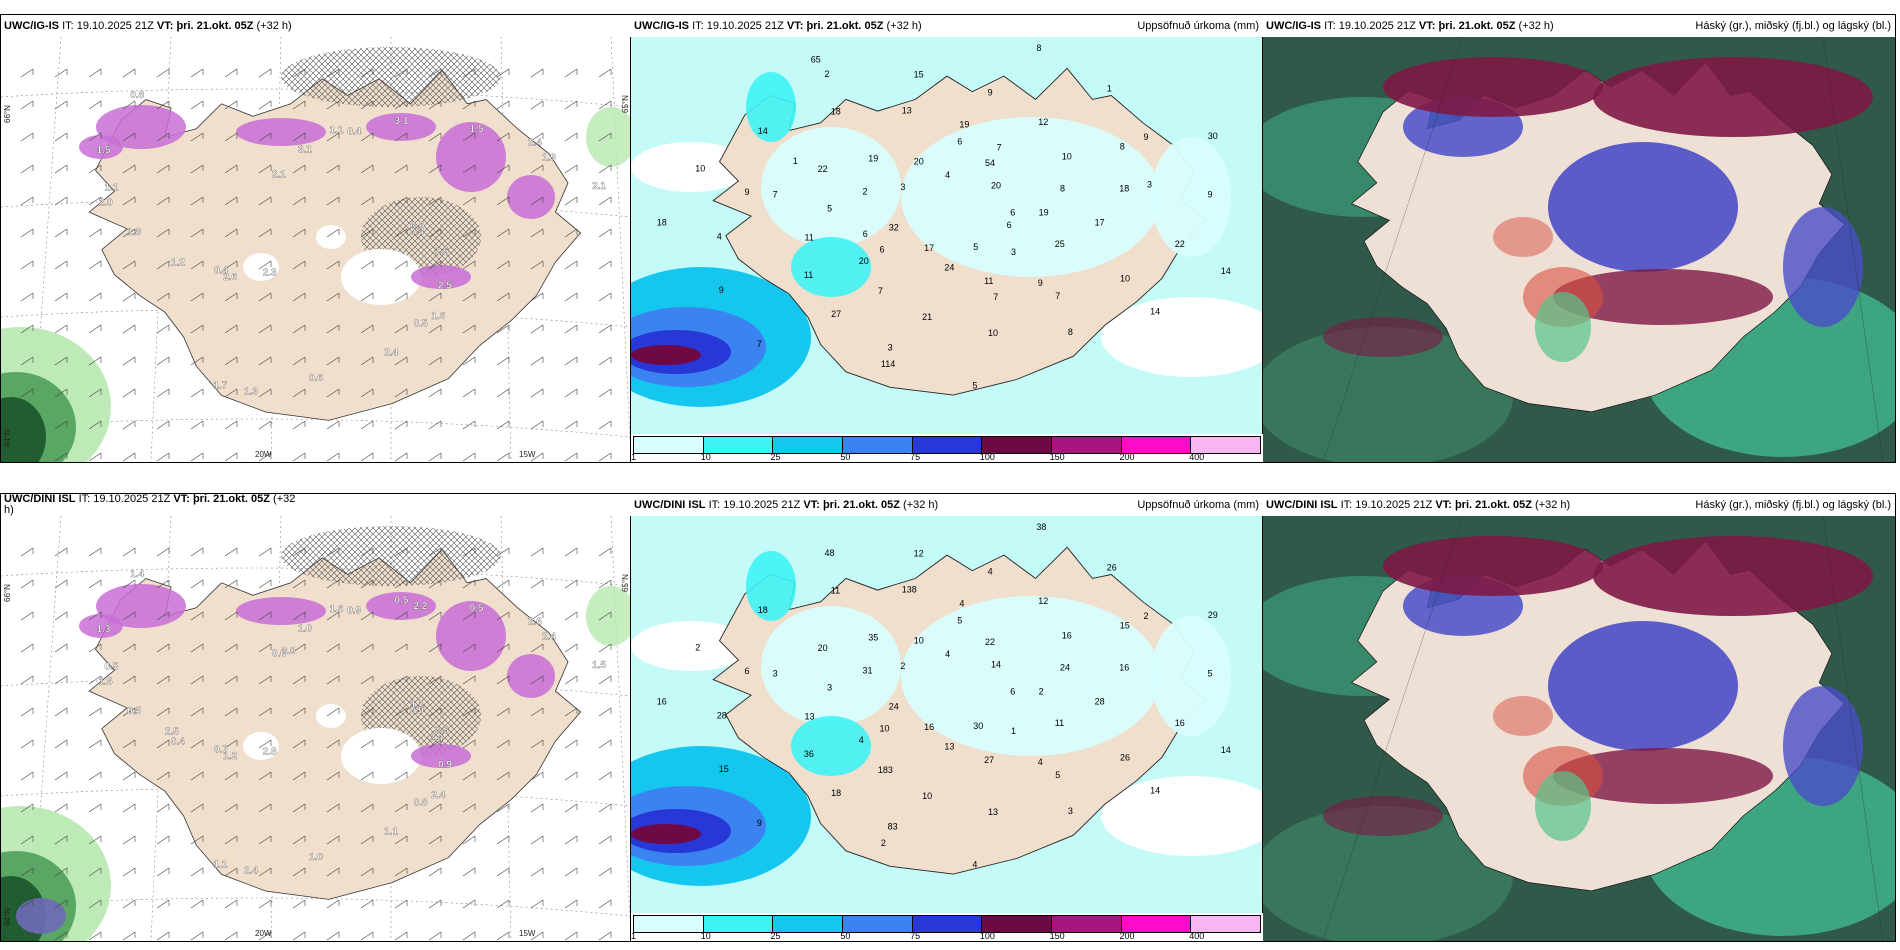  I want to click on accum-precip-value: 12, so click(1043, 122).